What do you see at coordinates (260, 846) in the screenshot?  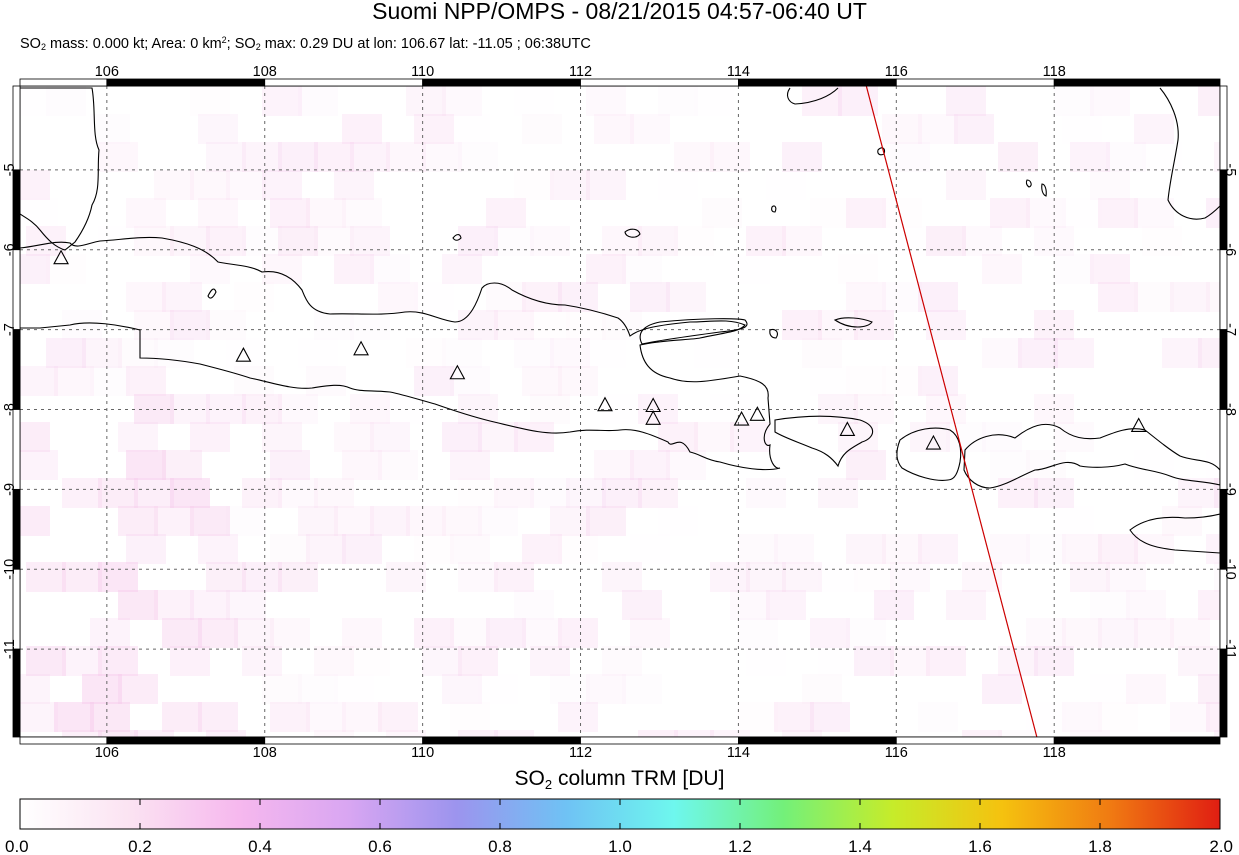 I see `colorbar-tick-label: 0.4` at bounding box center [260, 846].